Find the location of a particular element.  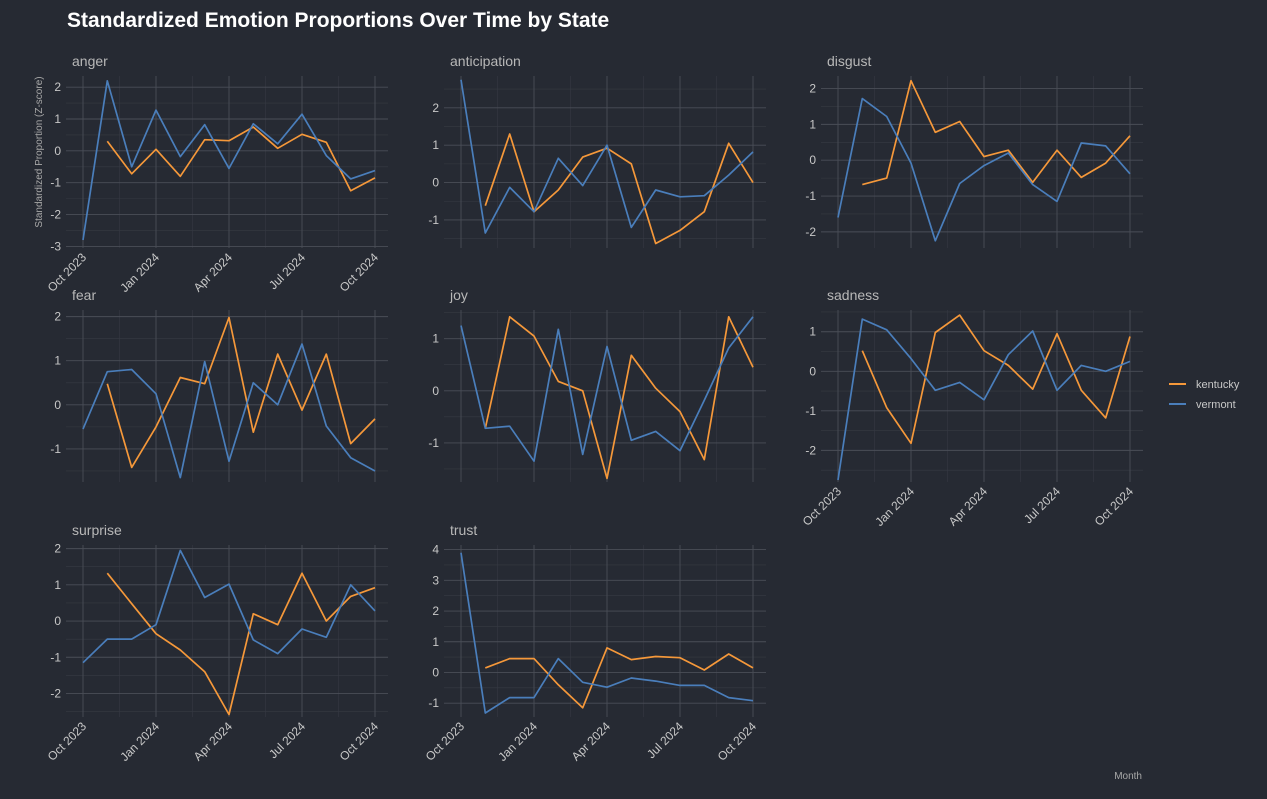

series-line-joy-vermont is located at coordinates (607, 389).